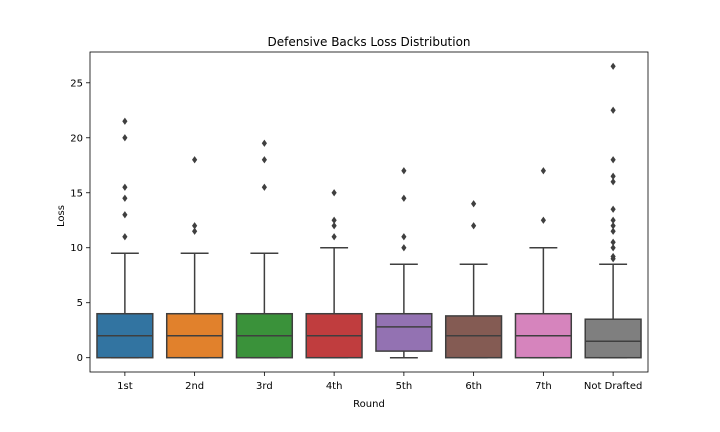 The height and width of the screenshot is (432, 720). Describe the element at coordinates (379, 382) in the screenshot. I see `x-axis: 1st 2nd 3rd 4th 5th 6th 7th Not Drafted` at that location.